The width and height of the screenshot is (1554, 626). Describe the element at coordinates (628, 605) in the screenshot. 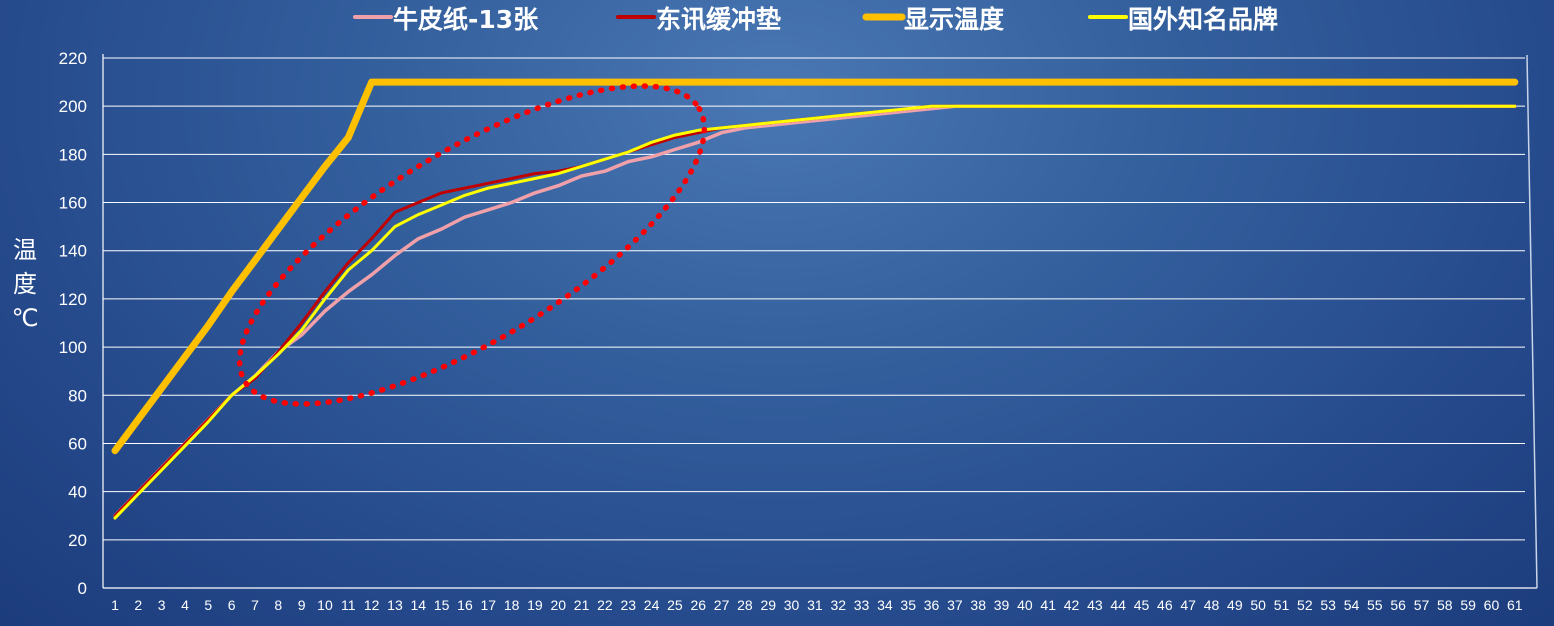

I see `x-tick-label: 23` at that location.